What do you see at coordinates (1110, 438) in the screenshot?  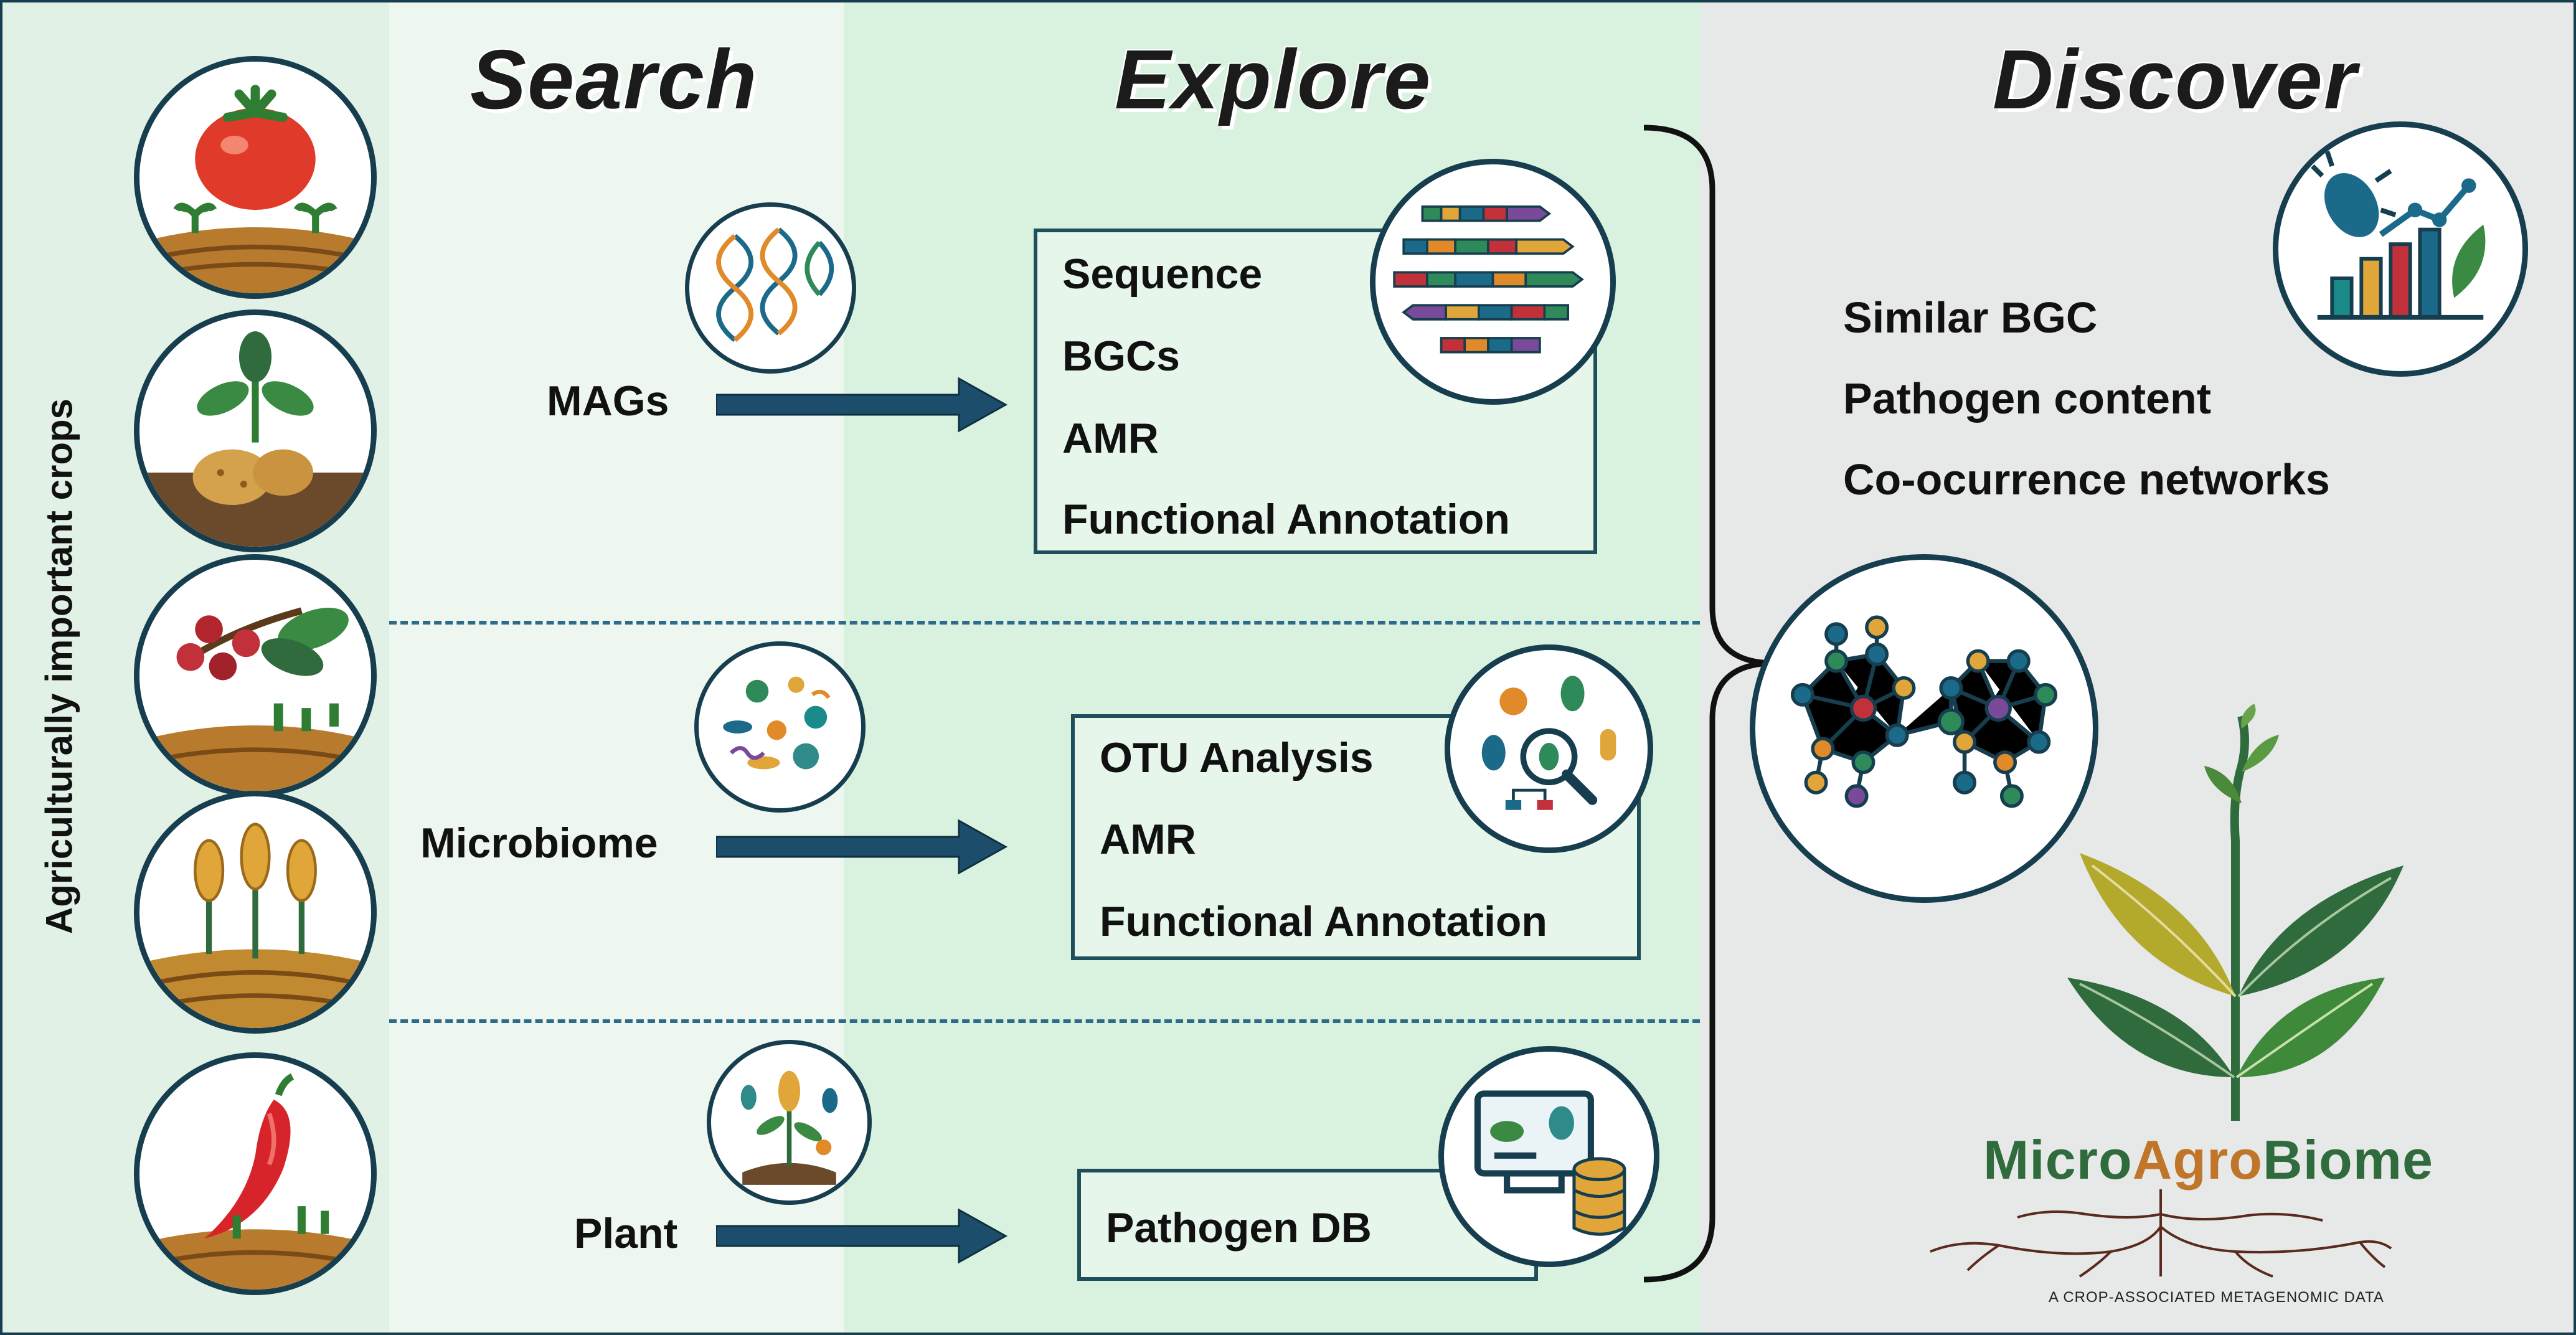 I see `mags-item-amr: AMR` at bounding box center [1110, 438].